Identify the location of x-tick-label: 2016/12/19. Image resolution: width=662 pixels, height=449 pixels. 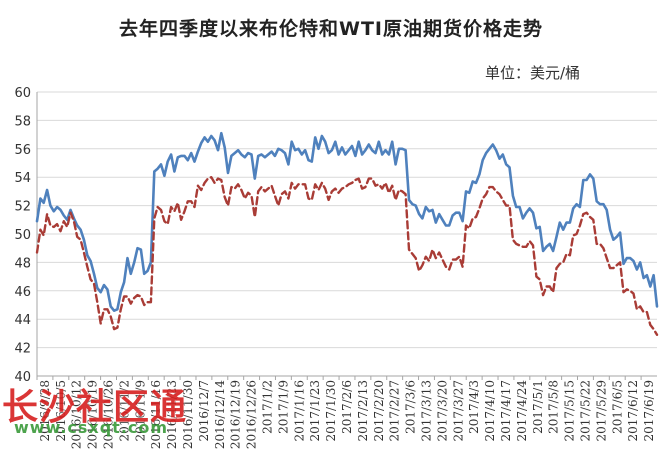
(236, 414).